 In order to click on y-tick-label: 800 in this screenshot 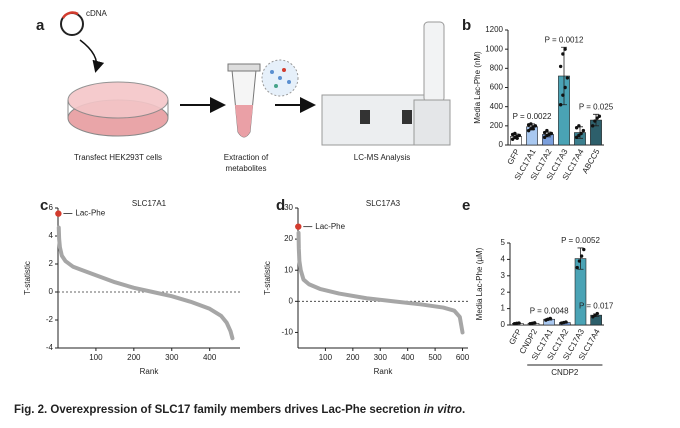, I will do `click(497, 67)`.